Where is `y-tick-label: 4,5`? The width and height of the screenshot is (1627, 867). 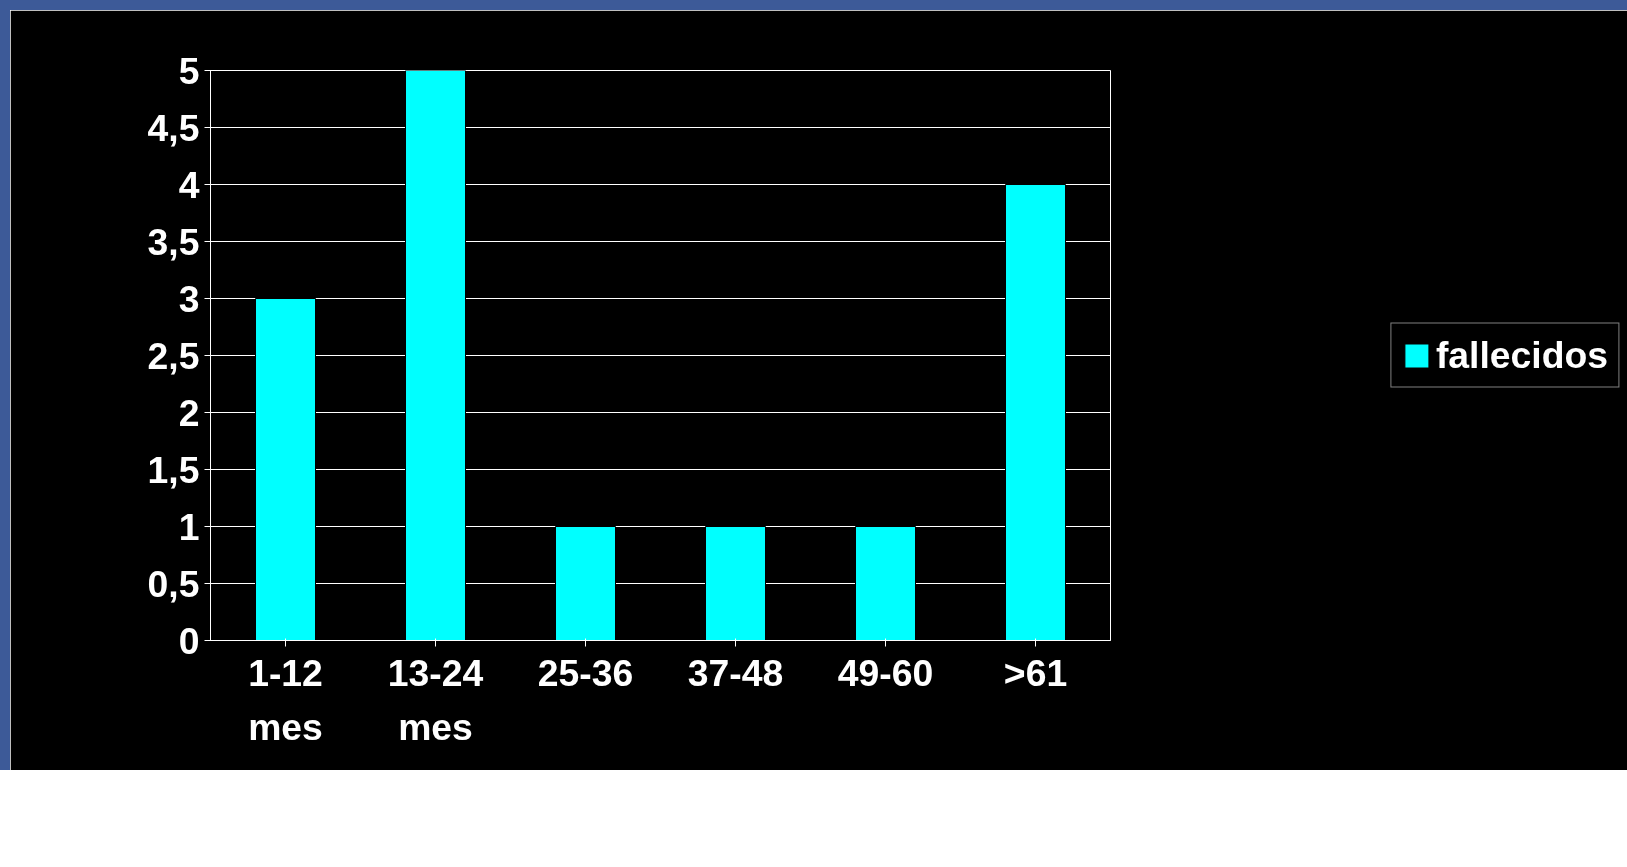 y-tick-label: 4,5 is located at coordinates (173, 127).